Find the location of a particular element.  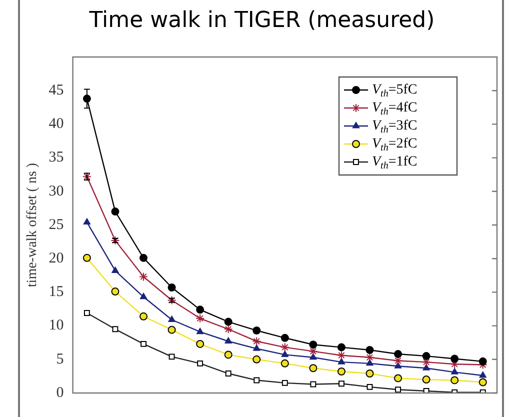

y-tick-label: 30 is located at coordinates (56, 191).